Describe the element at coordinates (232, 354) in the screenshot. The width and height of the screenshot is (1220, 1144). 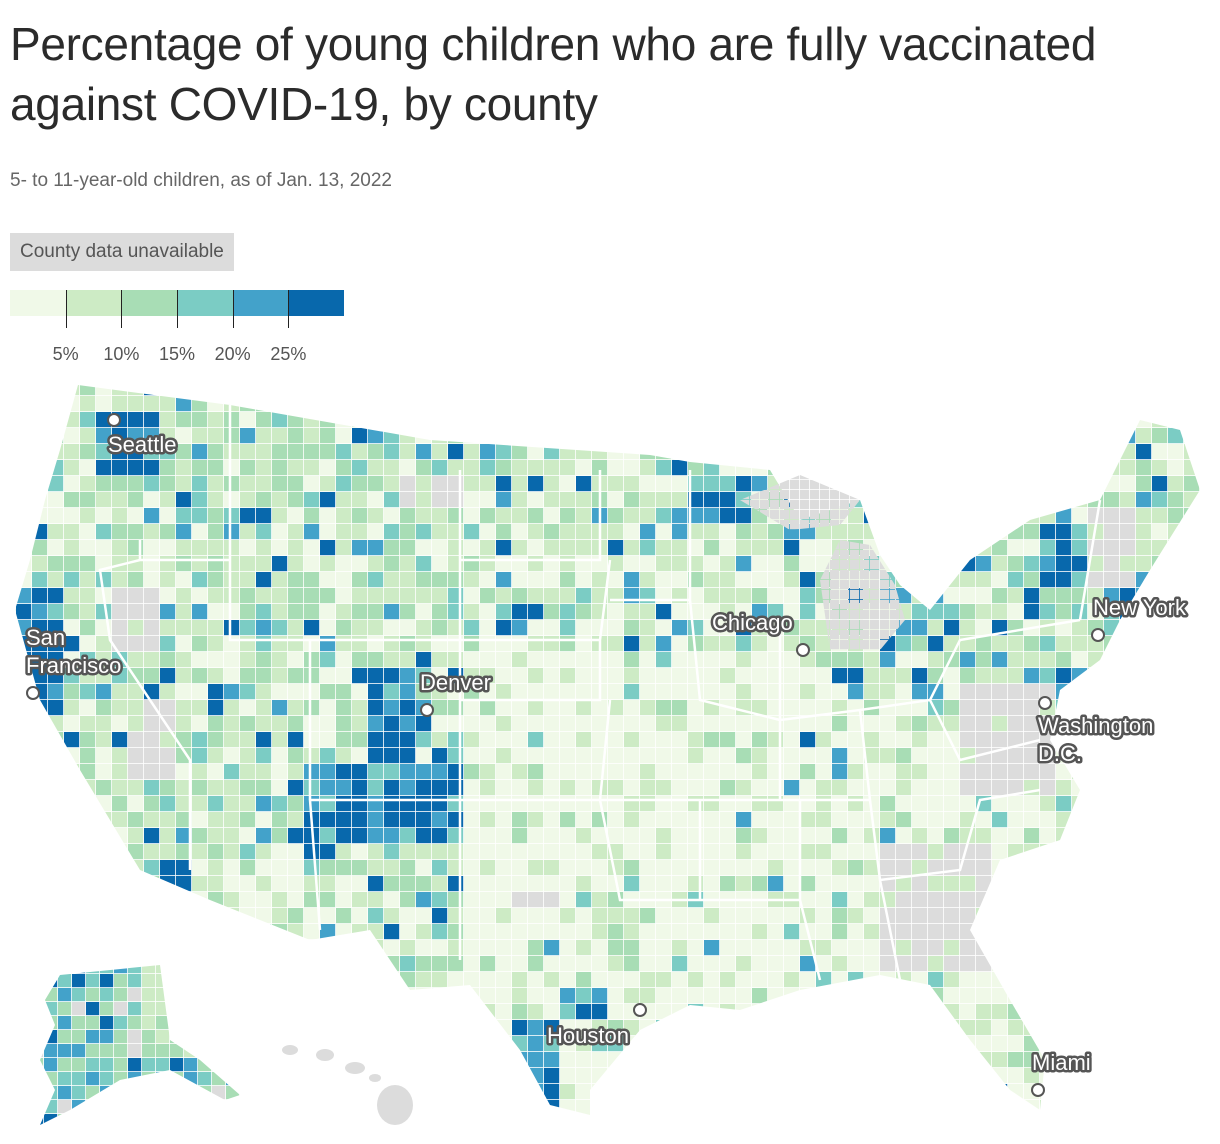
I see `legend-tick-label: 20%` at that location.